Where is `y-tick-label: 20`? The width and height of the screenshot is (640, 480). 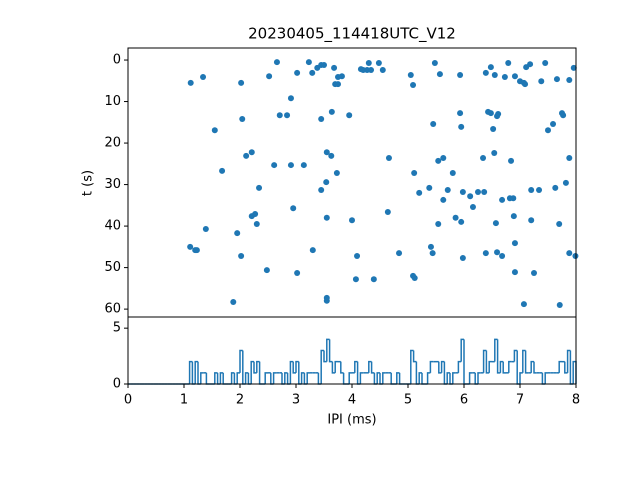
y-tick-label: 20 is located at coordinates (112, 143).